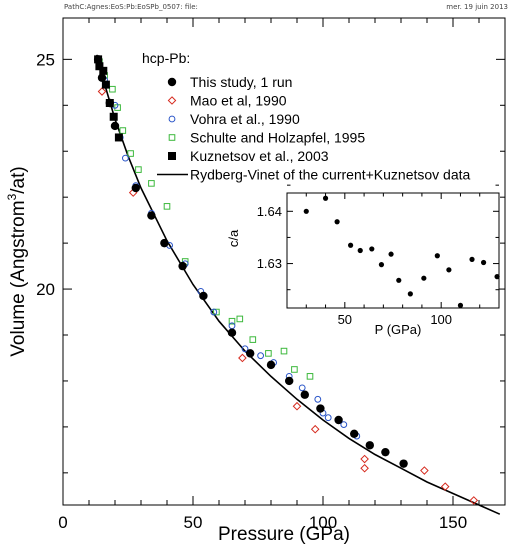  Describe the element at coordinates (477, 7) in the screenshot. I see `date-header: mer. 19 juin 2013` at that location.